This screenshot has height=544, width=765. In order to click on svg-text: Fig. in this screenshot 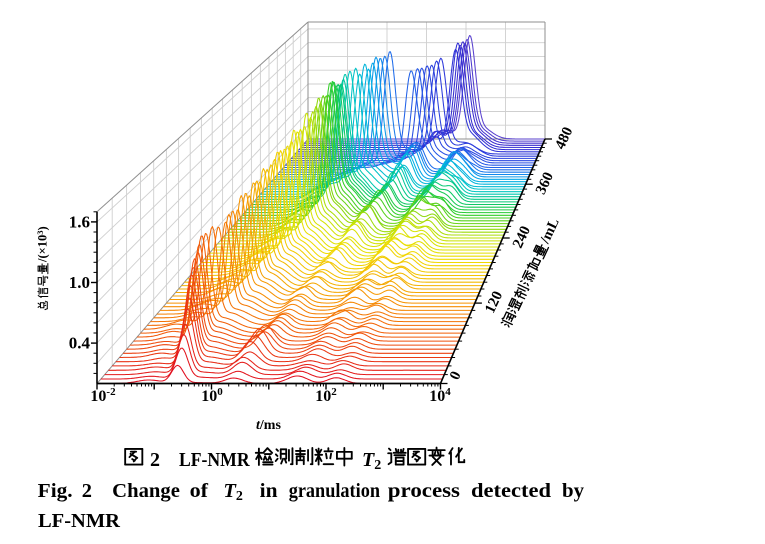, I will do `click(55, 491)`.